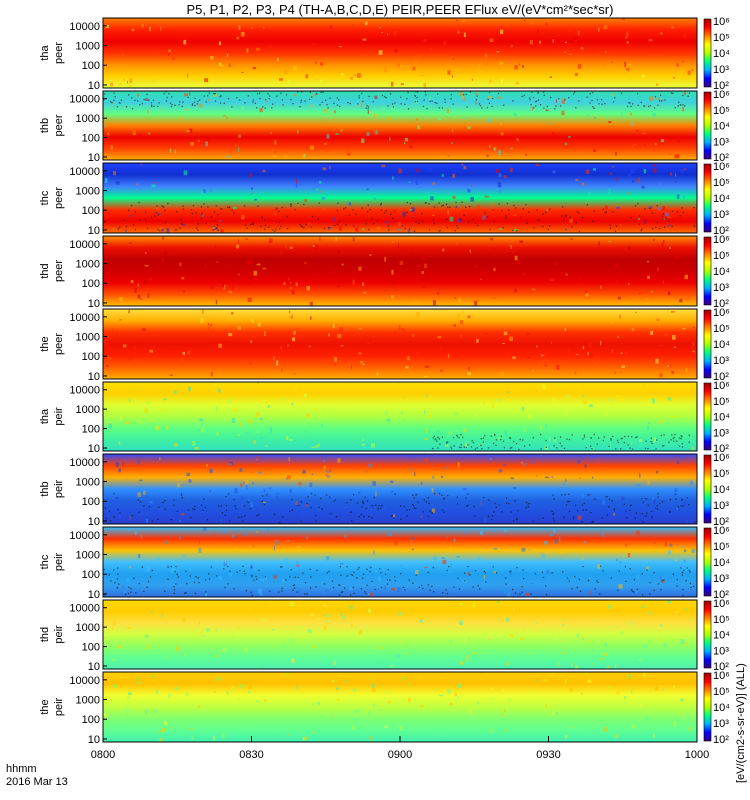  I want to click on panel-probe-label: thb, so click(45, 125).